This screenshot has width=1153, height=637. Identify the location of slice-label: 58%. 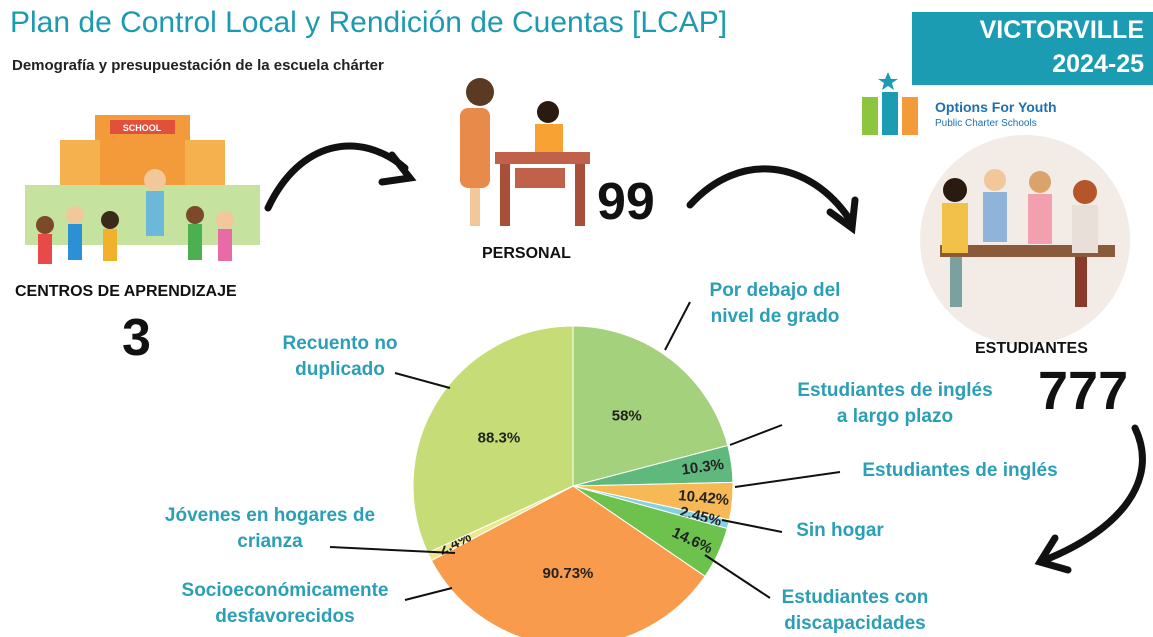
(627, 415).